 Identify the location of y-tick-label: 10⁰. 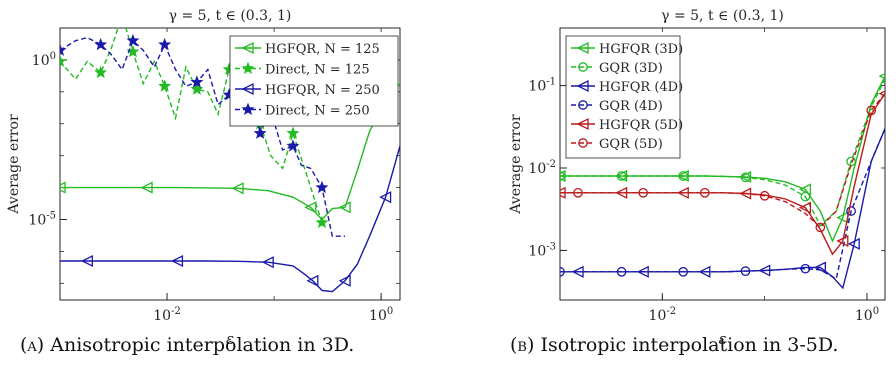
(44, 60).